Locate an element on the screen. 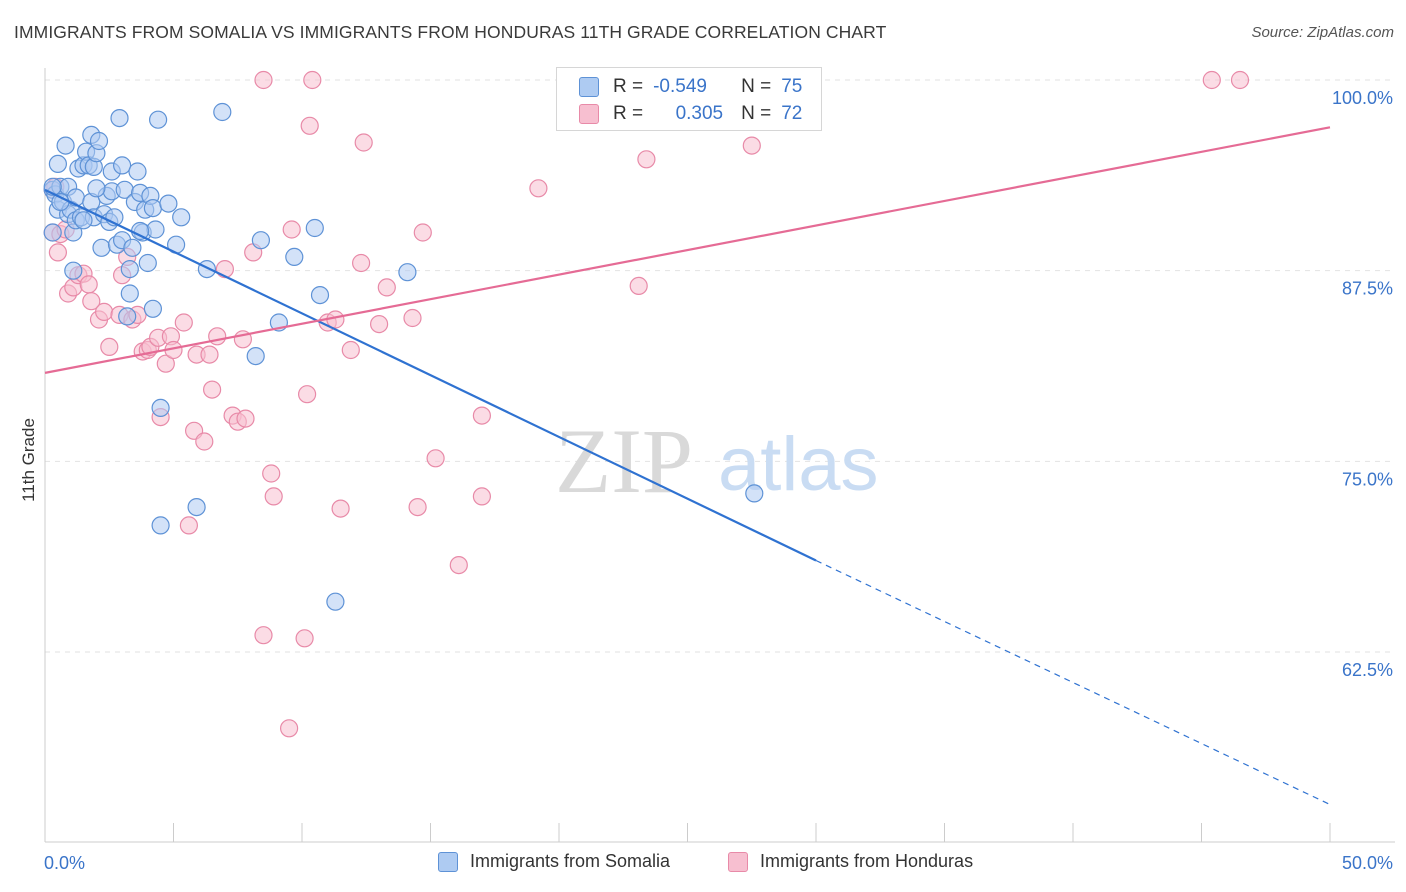 The image size is (1406, 892). source-label: Source: ZipAtlas.com is located at coordinates (1322, 32).